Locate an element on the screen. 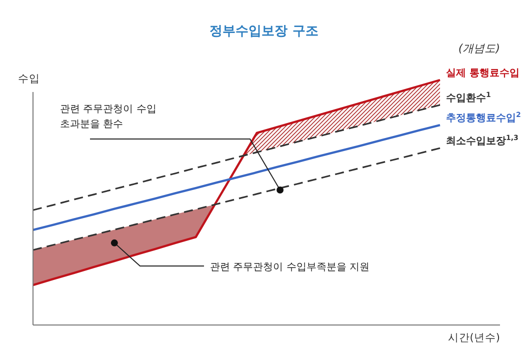 The width and height of the screenshot is (529, 349). series-label: 실제 통행료수입 is located at coordinates (483, 73).